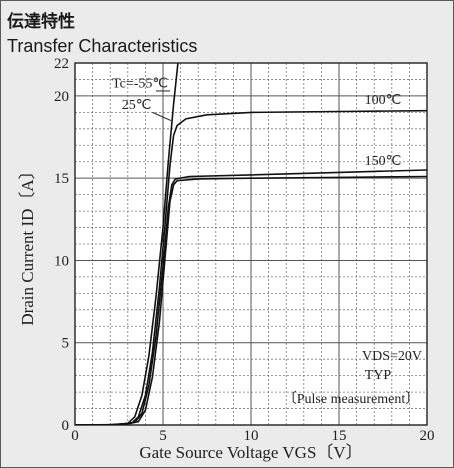 Image resolution: width=454 pixels, height=468 pixels. Describe the element at coordinates (61, 97) in the screenshot. I see `y-tick-label: 20` at that location.